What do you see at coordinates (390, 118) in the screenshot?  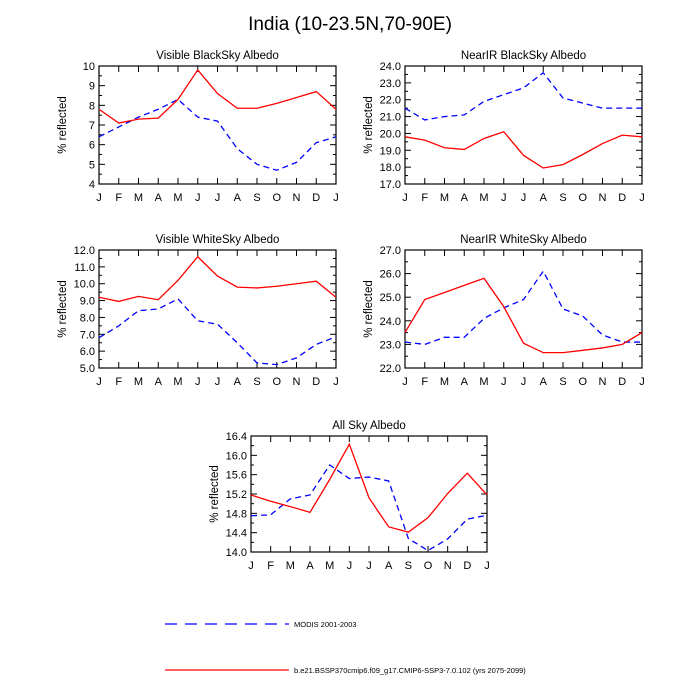 I see `y-tick-label: 21.0` at bounding box center [390, 118].